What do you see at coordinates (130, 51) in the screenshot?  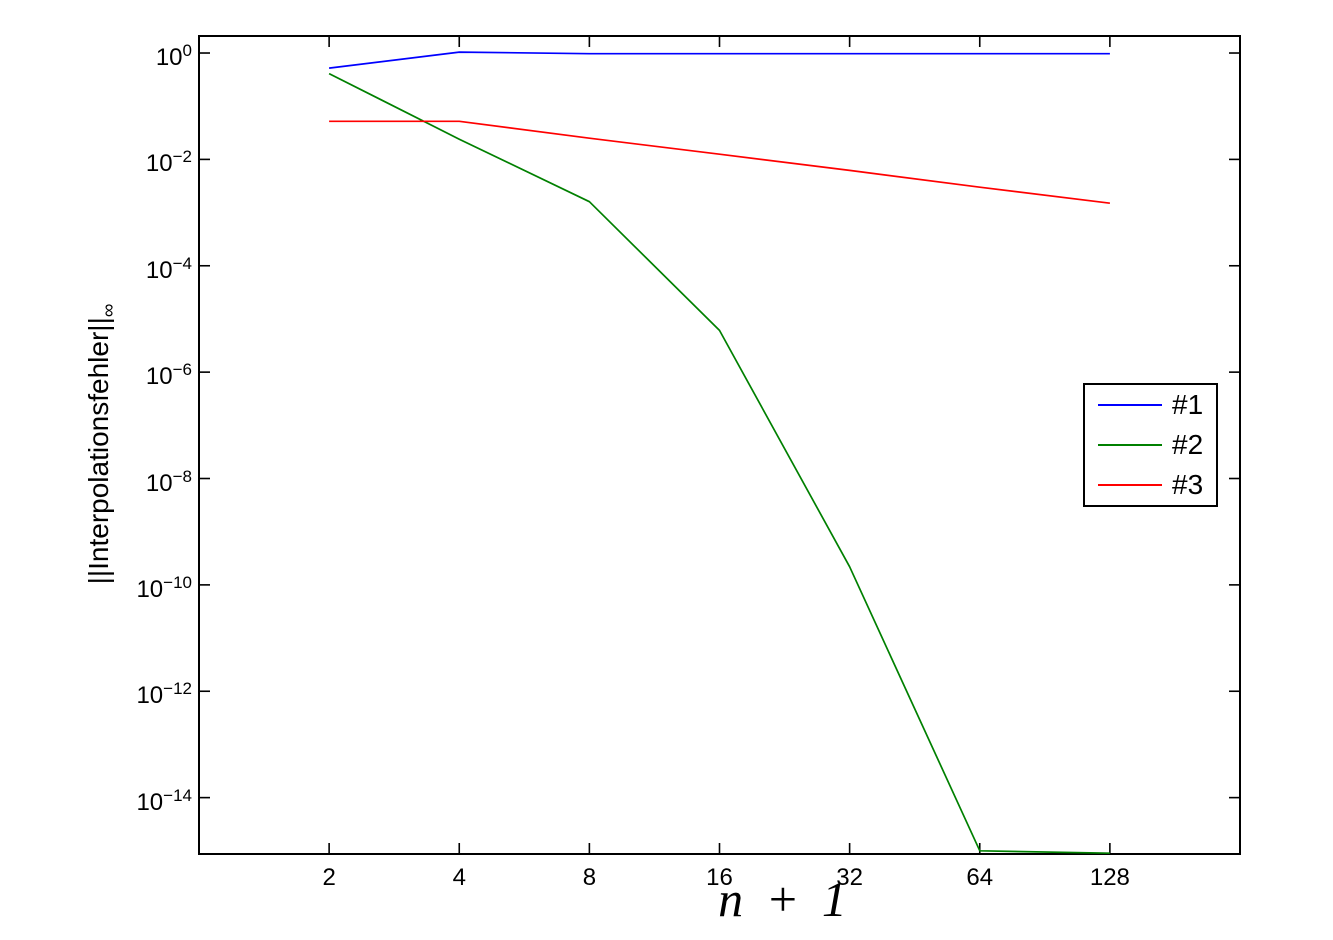 I see `y-tick-label: 100` at bounding box center [130, 51].